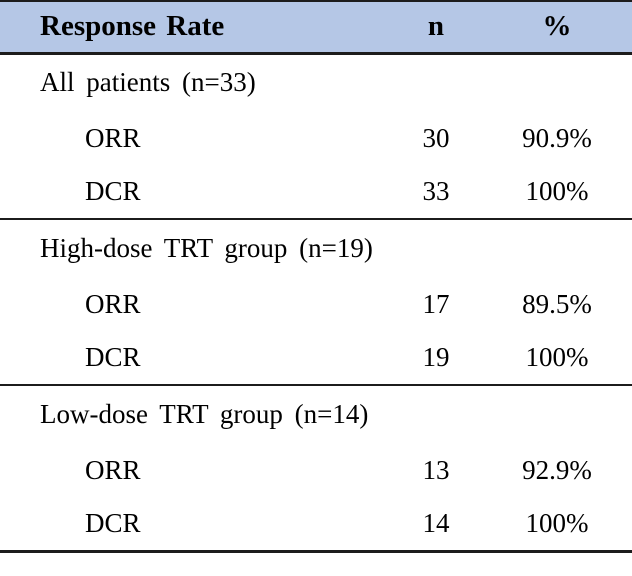  I want to click on value-n: 33, so click(436, 191).